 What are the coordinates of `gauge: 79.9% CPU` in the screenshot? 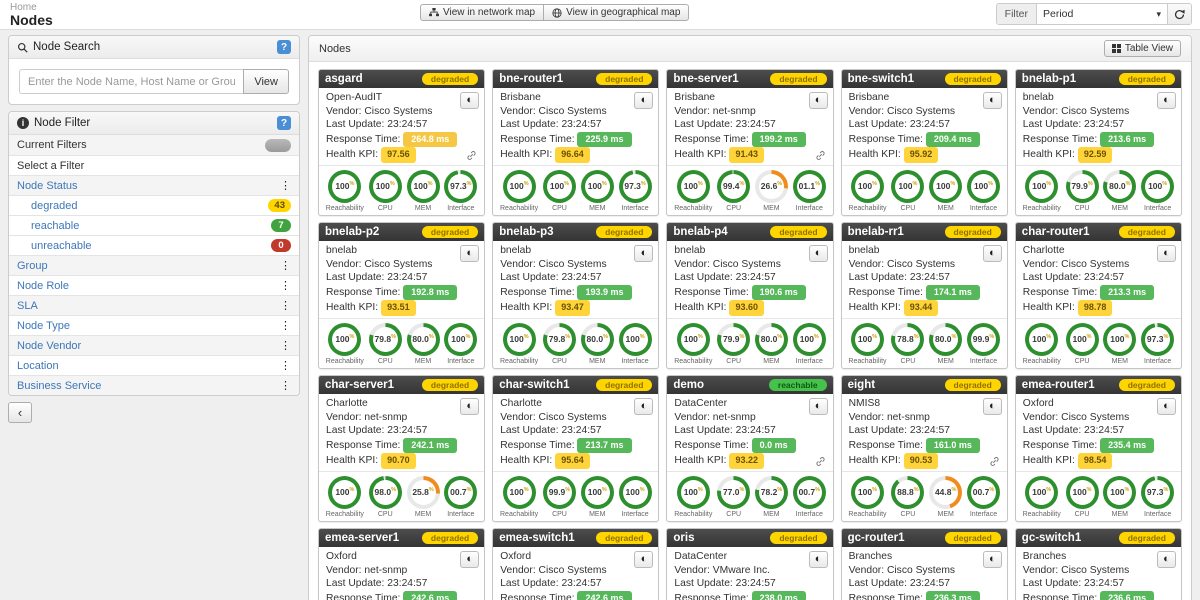 It's located at (1082, 190).